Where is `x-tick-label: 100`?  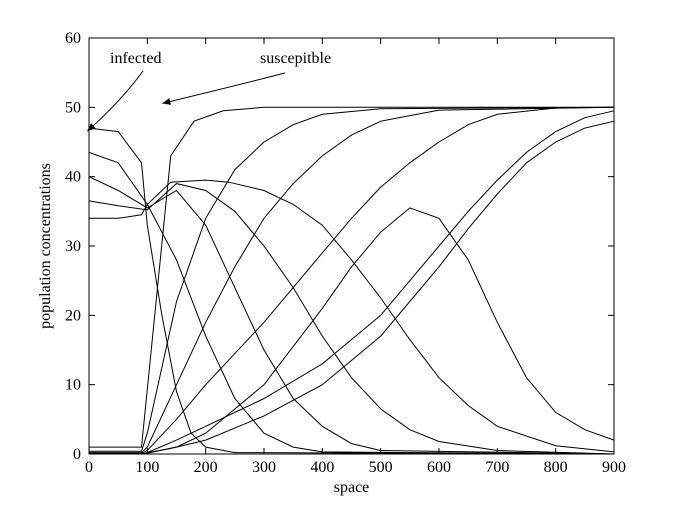 x-tick-label: 100 is located at coordinates (147, 467).